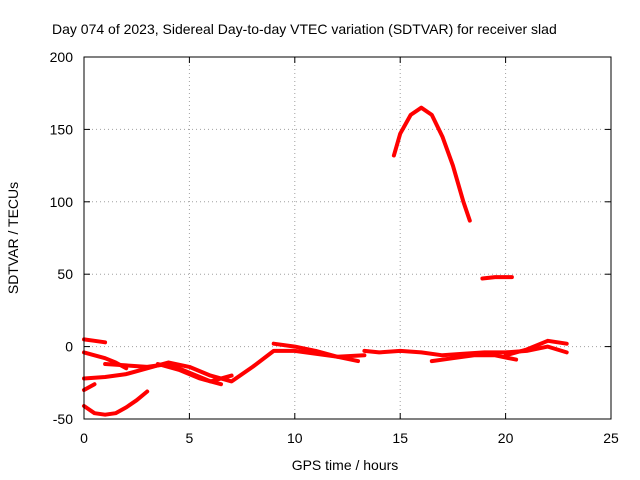 This screenshot has width=640, height=480. I want to click on y-tick-label: 100, so click(62, 202).